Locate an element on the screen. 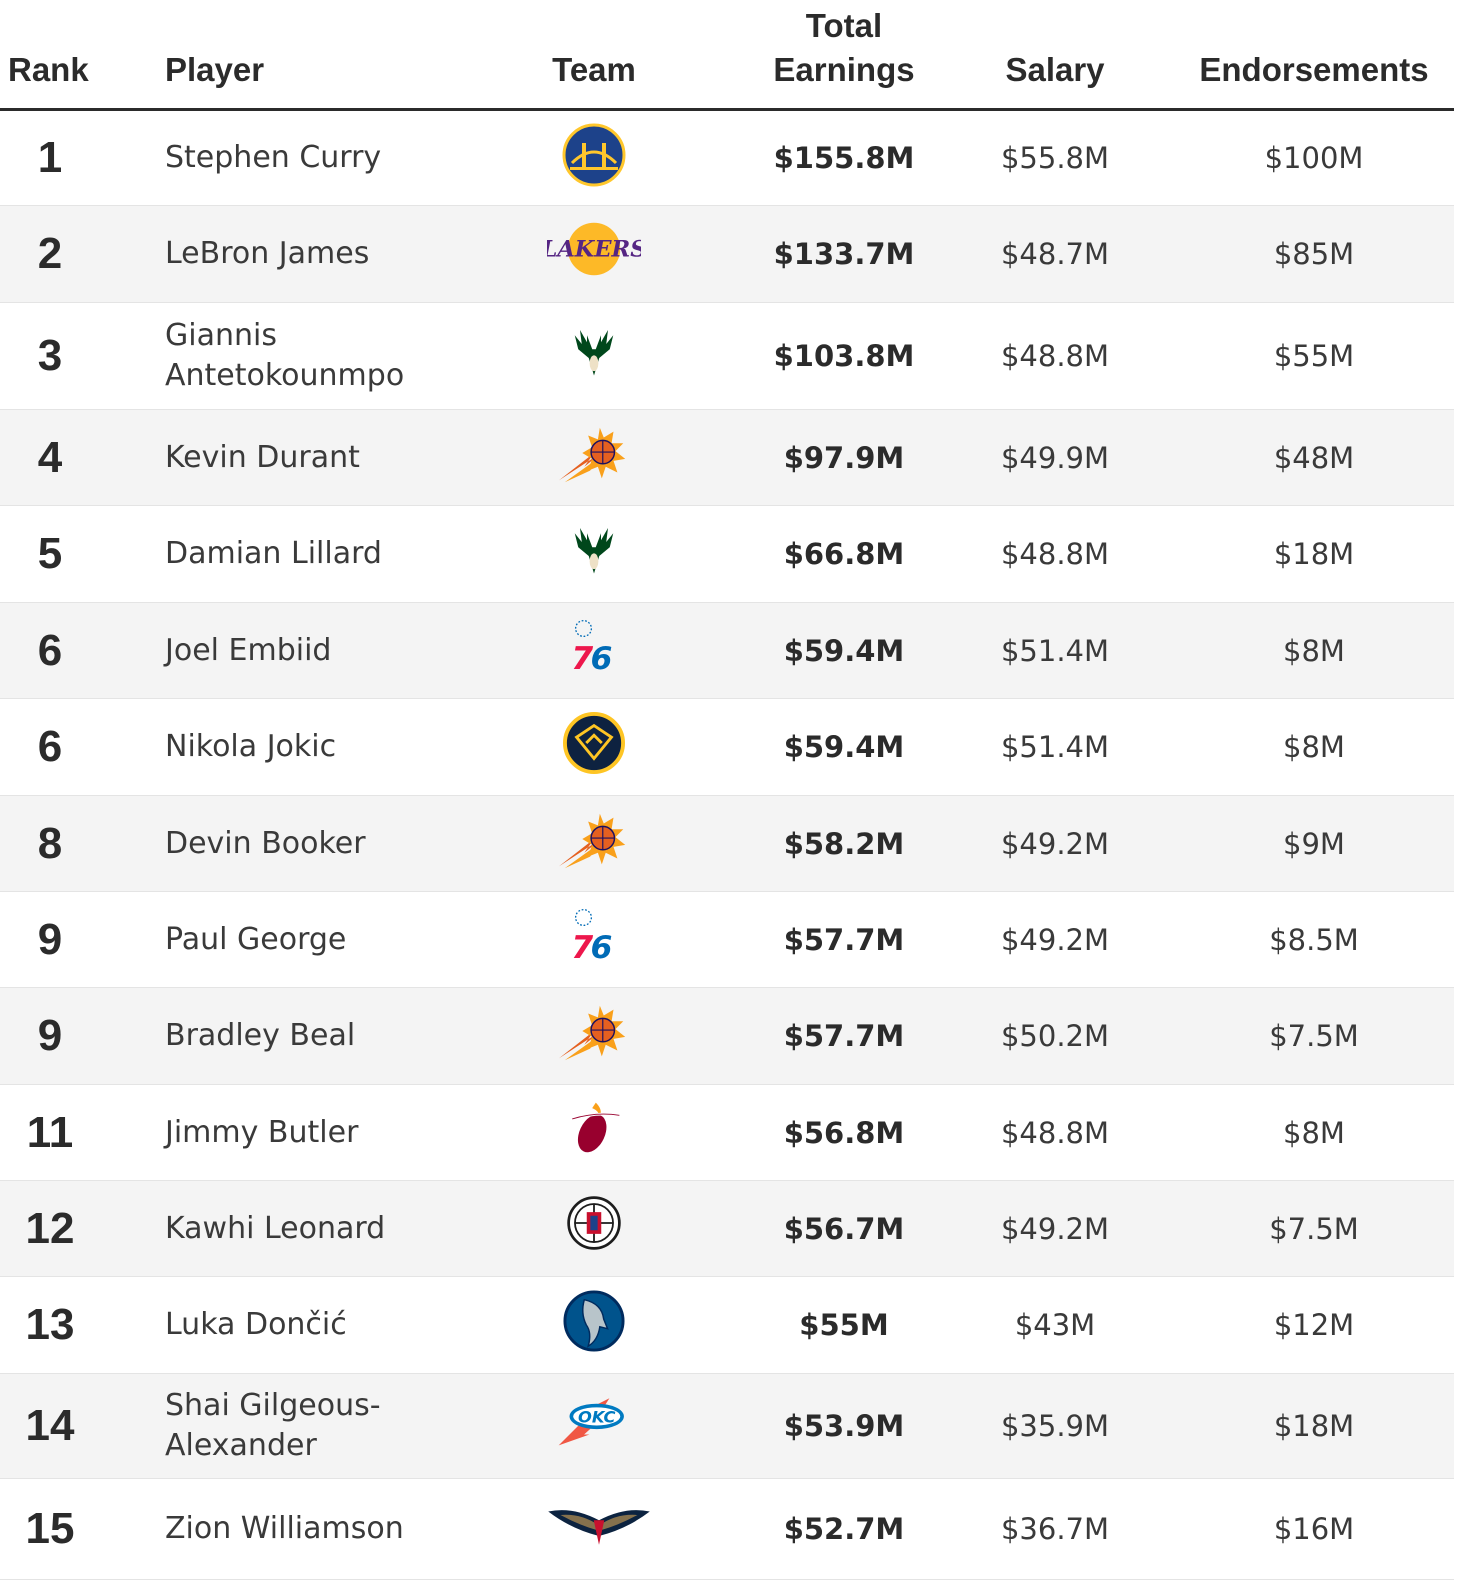 The width and height of the screenshot is (1460, 1580). player-name: Zion Williamson is located at coordinates (284, 1528).